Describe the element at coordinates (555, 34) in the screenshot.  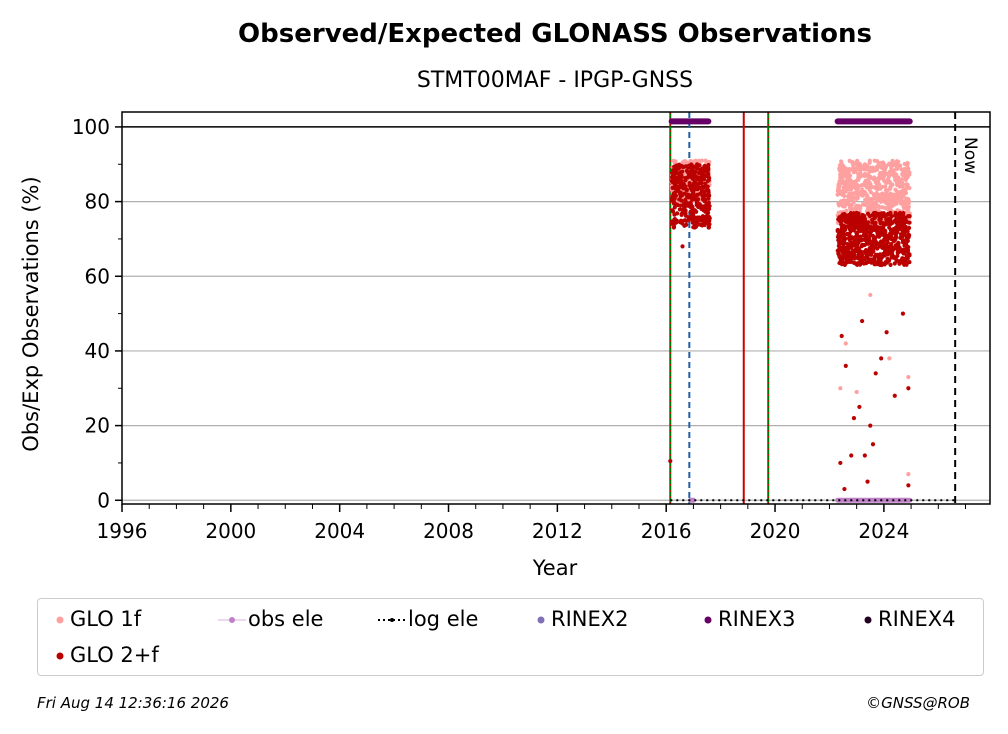
I see `chart-title: Observed/Expected GLONASS Observations` at that location.